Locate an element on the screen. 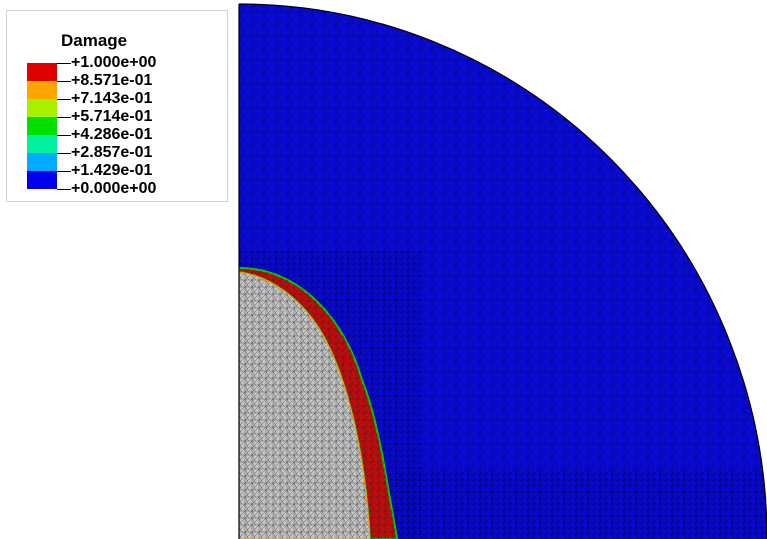 This screenshot has height=539, width=767. legend-label: +8.571e-01 is located at coordinates (112, 80).